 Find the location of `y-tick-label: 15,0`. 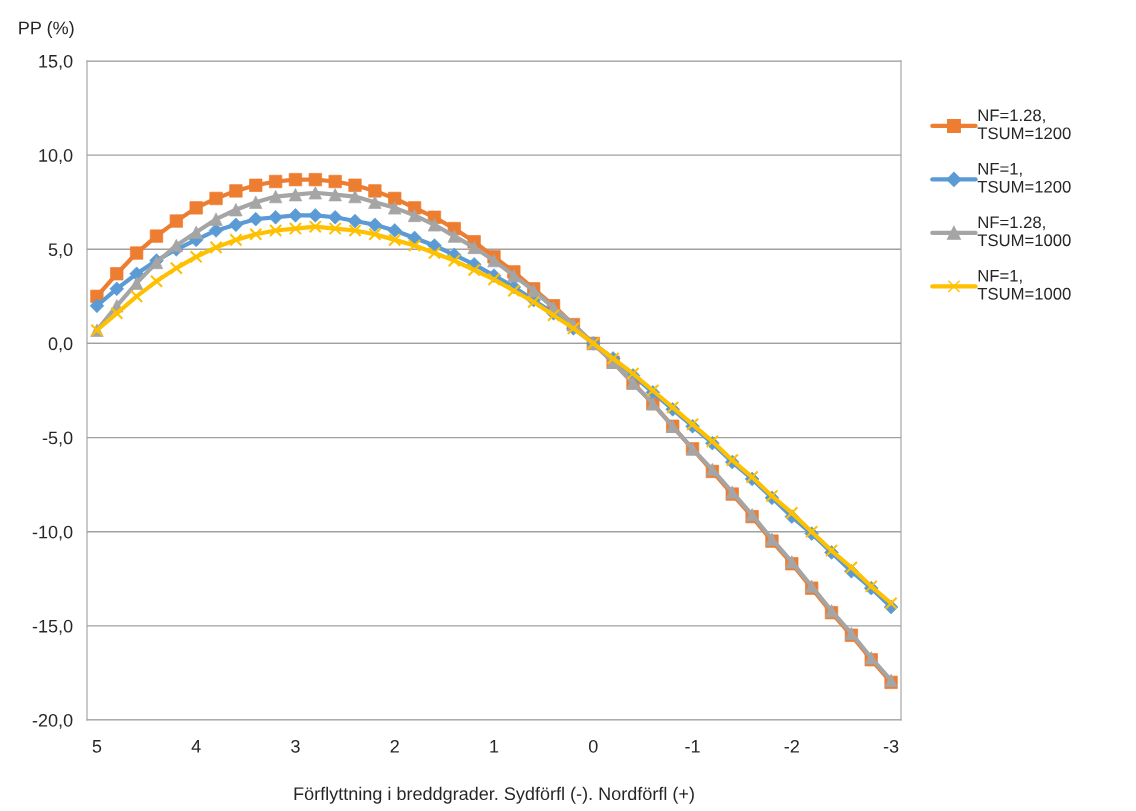

y-tick-label: 15,0 is located at coordinates (56, 62).